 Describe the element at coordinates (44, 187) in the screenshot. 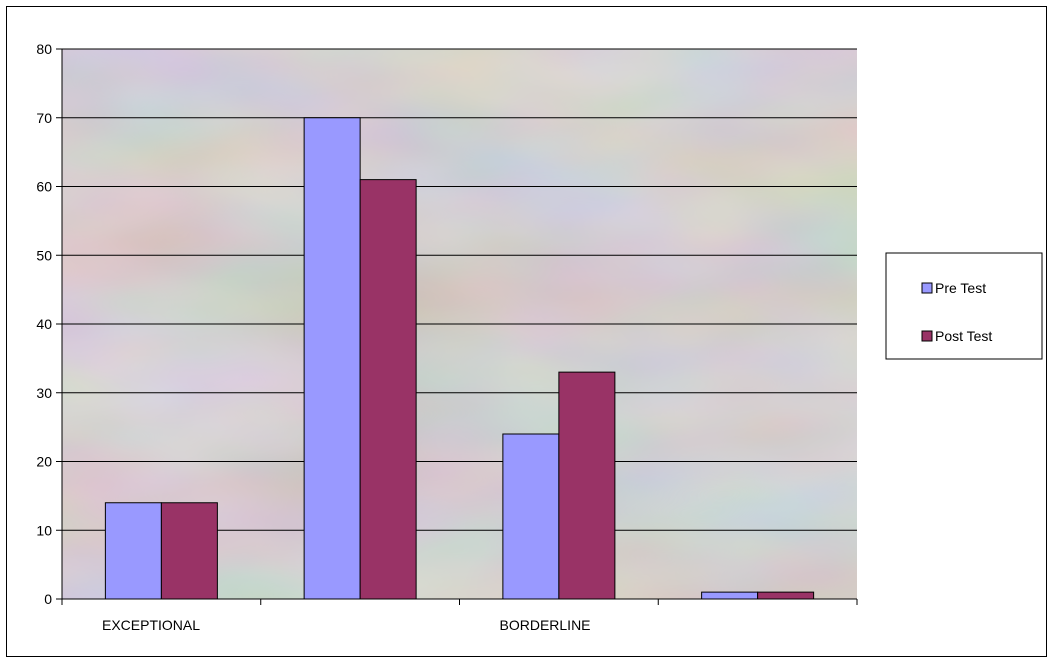

I see `y-tick-label: 60` at that location.